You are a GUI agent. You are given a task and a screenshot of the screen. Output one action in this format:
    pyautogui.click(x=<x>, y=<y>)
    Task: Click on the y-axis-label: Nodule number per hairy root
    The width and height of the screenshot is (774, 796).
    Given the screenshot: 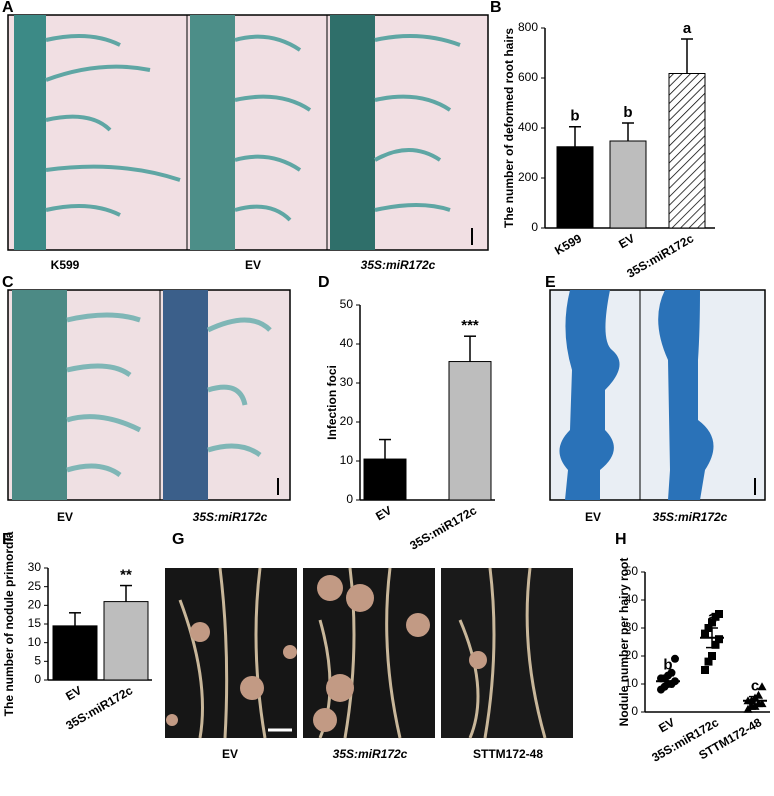 What is the action you would take?
    pyautogui.click(x=624, y=642)
    